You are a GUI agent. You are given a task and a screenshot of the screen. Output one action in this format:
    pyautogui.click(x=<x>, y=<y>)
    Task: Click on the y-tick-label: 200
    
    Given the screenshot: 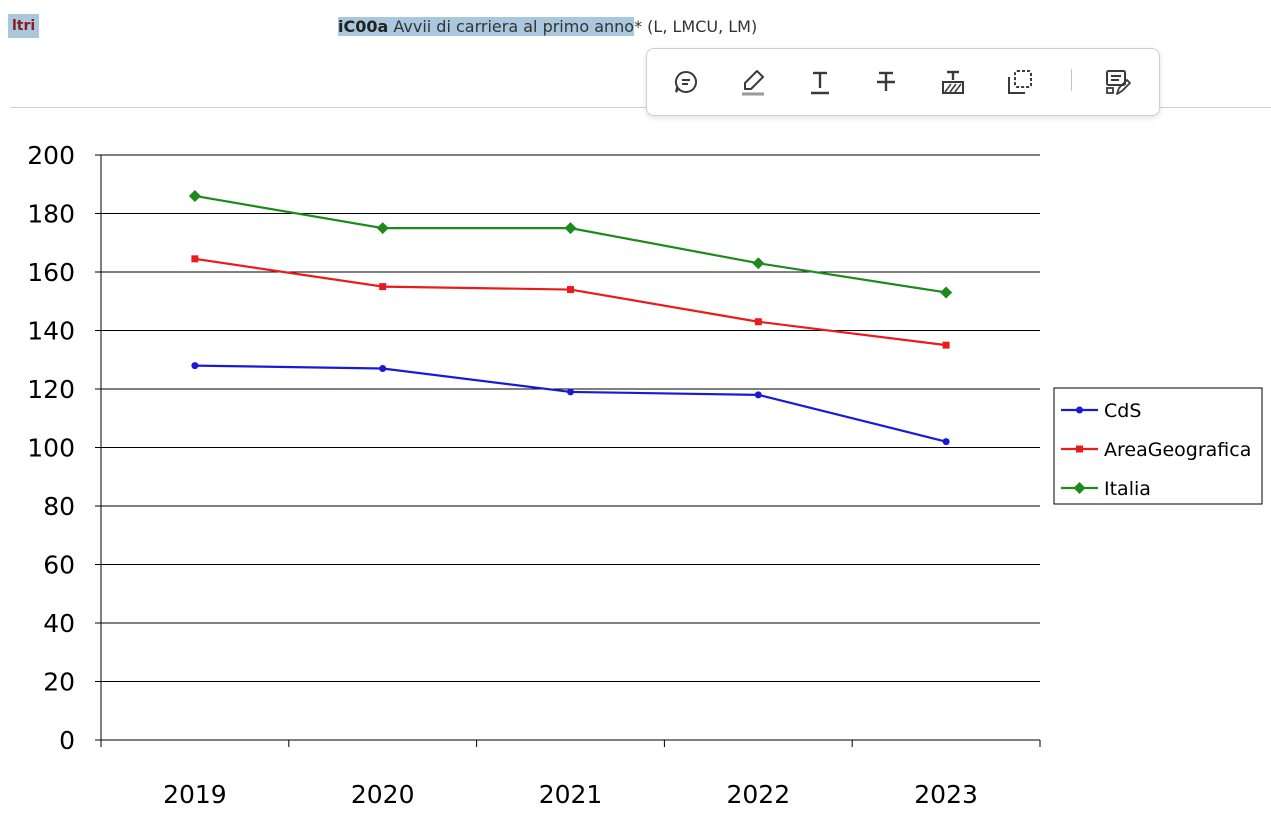 What is the action you would take?
    pyautogui.click(x=51, y=155)
    